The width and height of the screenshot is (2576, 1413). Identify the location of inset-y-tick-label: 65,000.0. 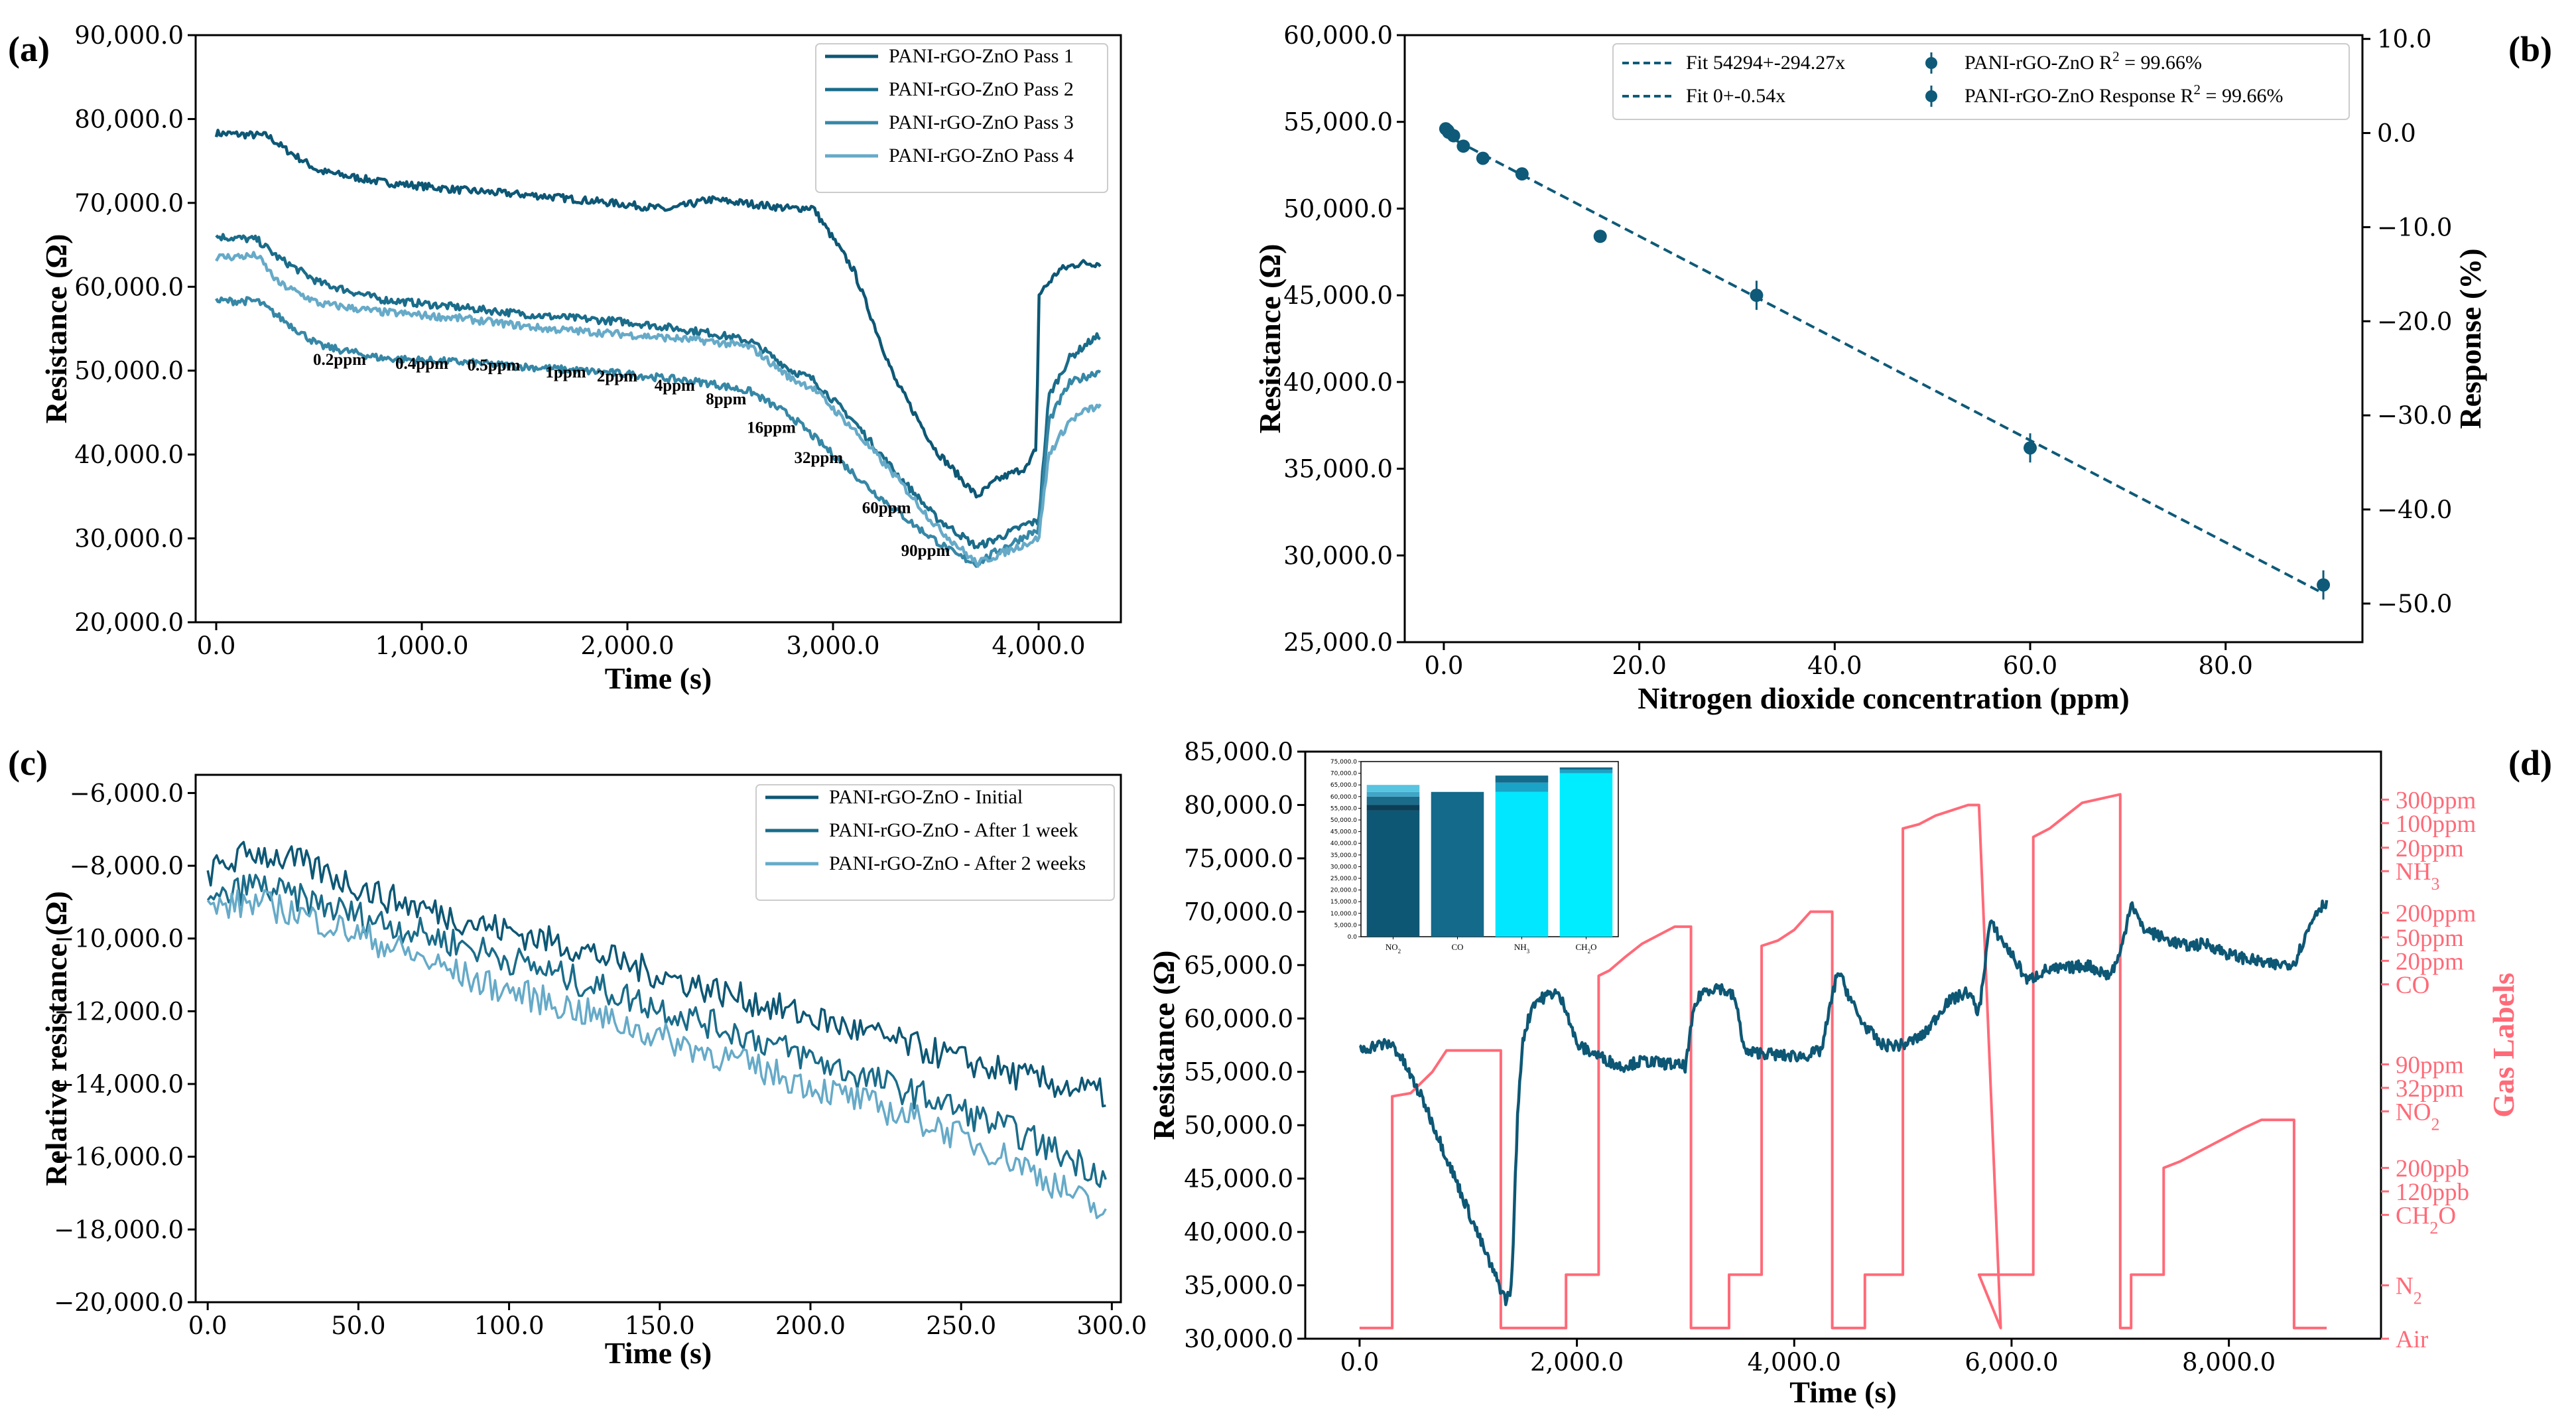
(1344, 786).